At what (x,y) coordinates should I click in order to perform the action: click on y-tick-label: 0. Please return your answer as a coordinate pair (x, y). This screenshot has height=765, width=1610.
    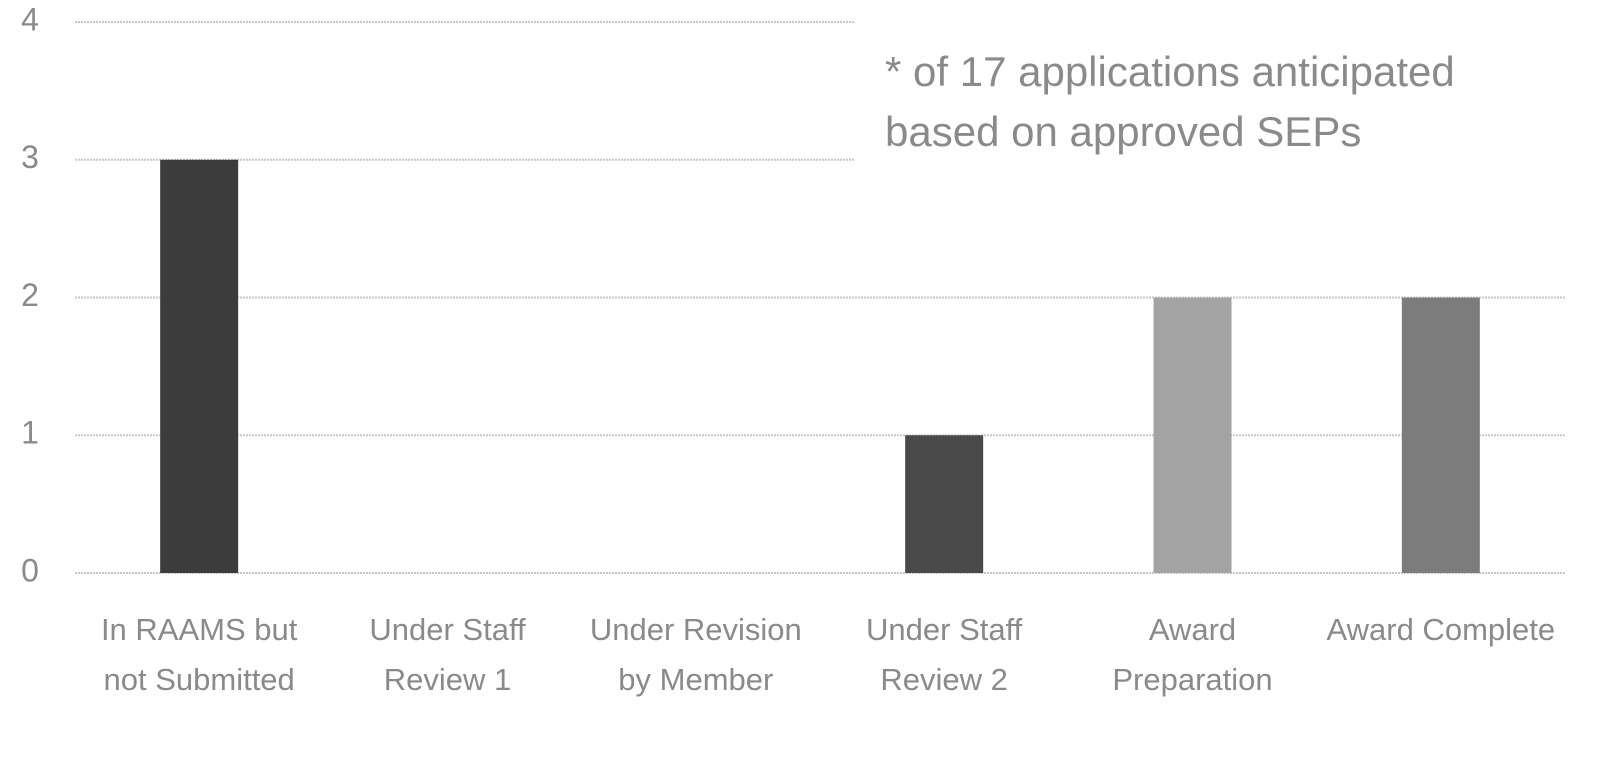
    Looking at the image, I should click on (30, 570).